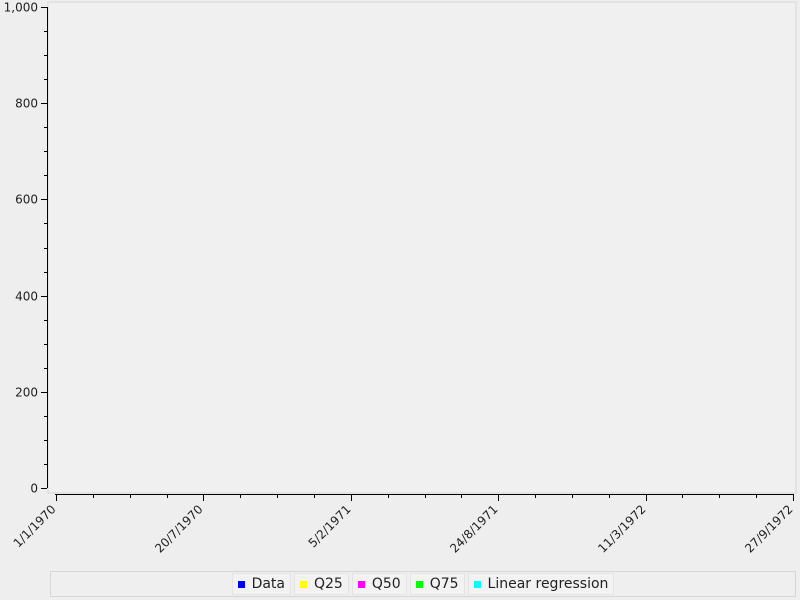 Image resolution: width=800 pixels, height=600 pixels. What do you see at coordinates (548, 584) in the screenshot?
I see `legend-label: Linear regression` at bounding box center [548, 584].